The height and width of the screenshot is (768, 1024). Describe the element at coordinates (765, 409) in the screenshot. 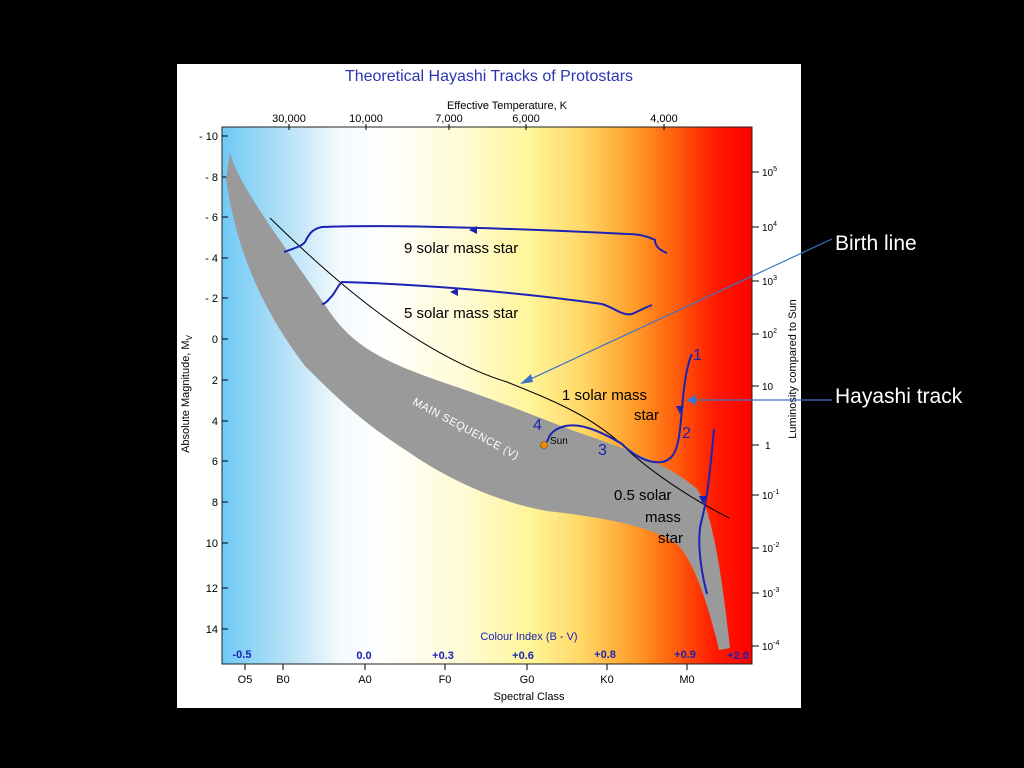

I see `right-axis-ticks: 10⁵ 10⁴ 10³ 10² 10 1 10⁻¹ 10⁻² 10⁻³ 10⁻⁴` at that location.